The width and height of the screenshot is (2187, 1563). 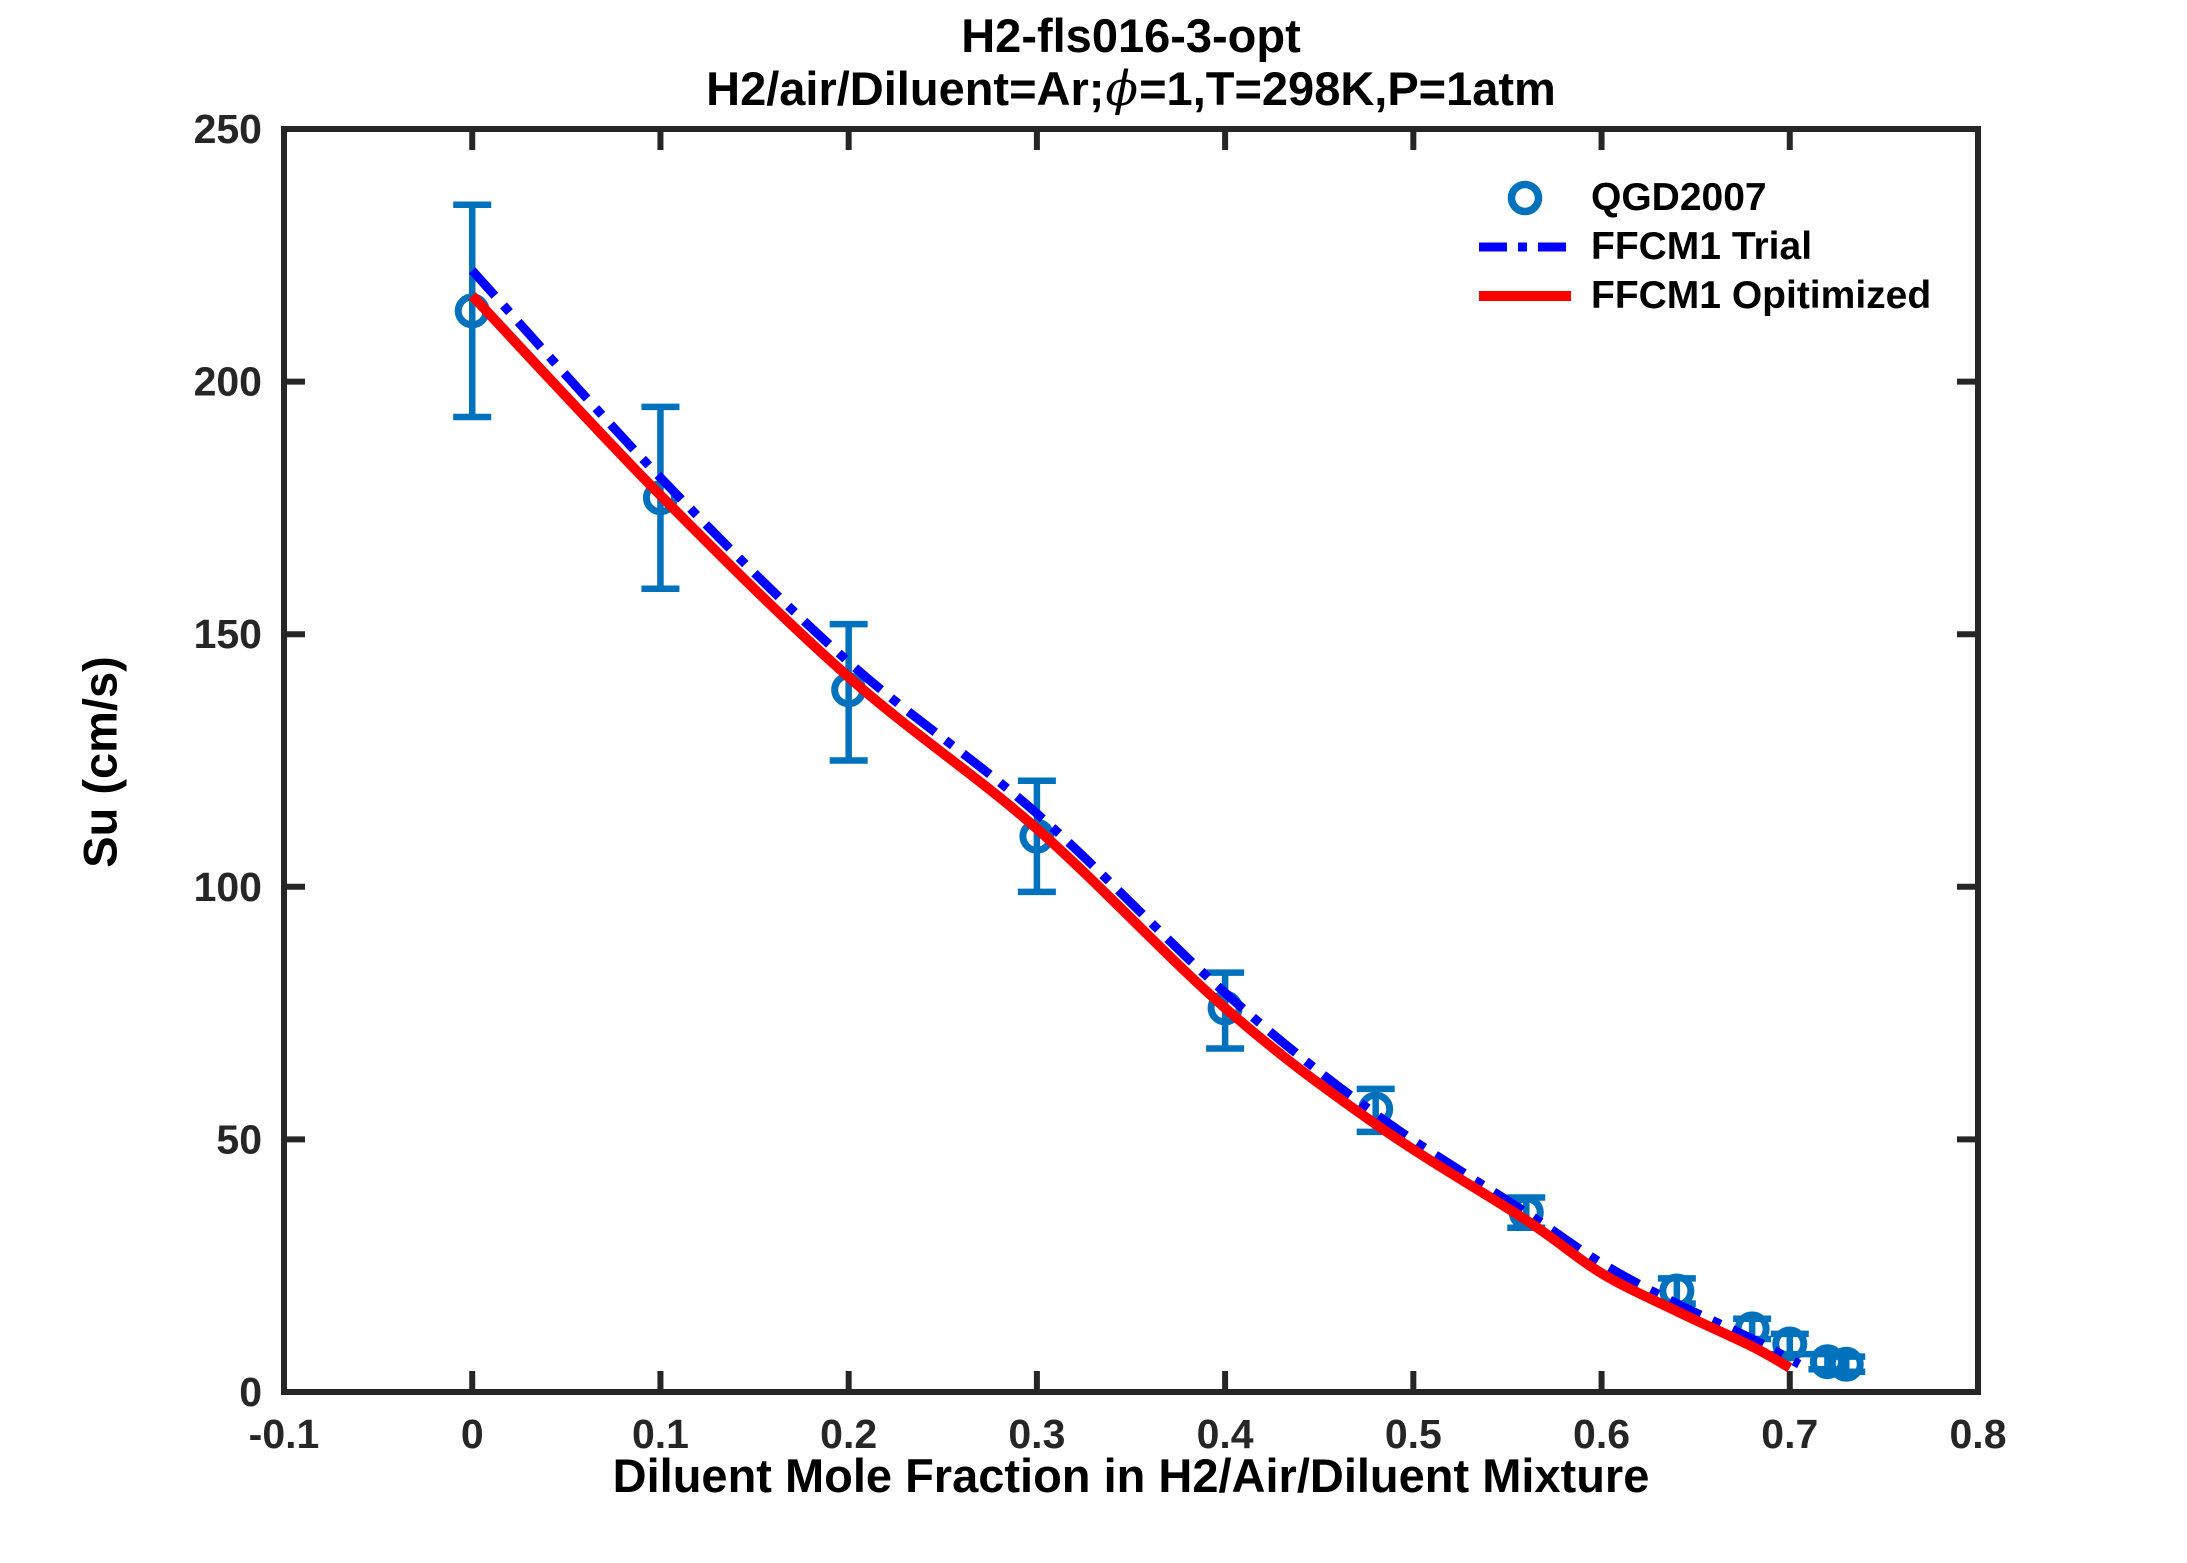 I want to click on y-tick-label: 0, so click(x=250, y=1392).